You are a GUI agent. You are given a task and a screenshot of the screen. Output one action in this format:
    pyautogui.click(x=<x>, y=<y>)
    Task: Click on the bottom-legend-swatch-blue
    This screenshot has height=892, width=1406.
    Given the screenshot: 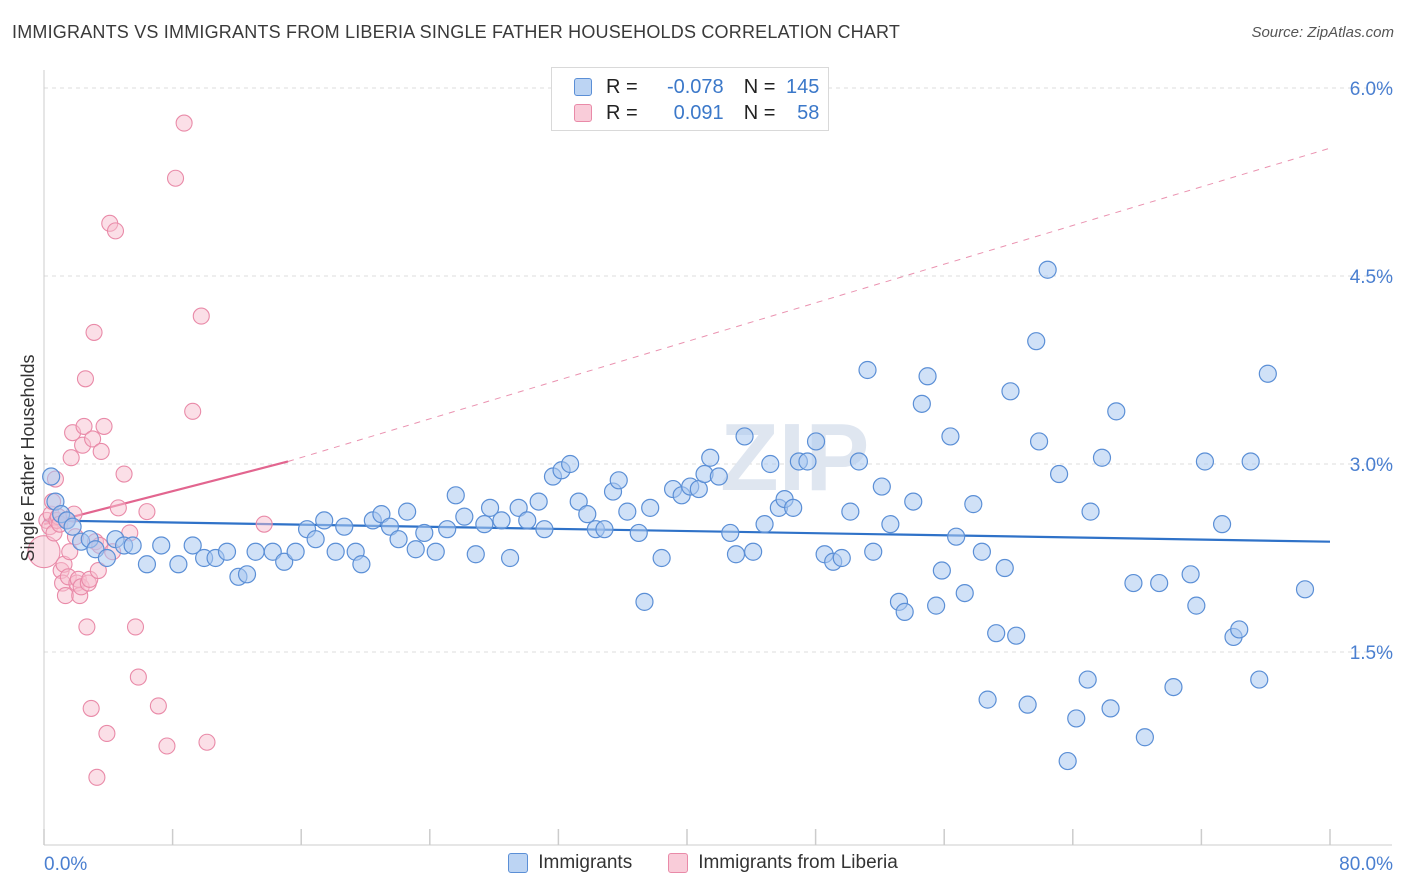 What is the action you would take?
    pyautogui.click(x=518, y=863)
    